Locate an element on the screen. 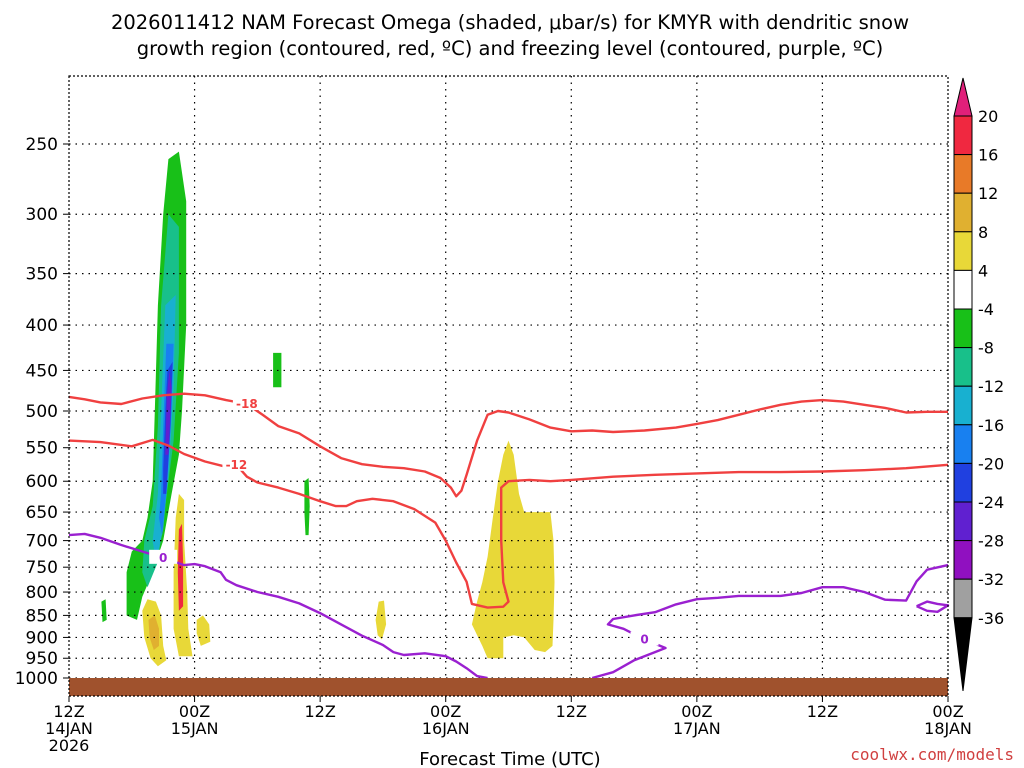  y-tick-850: 850 is located at coordinates (42, 616).